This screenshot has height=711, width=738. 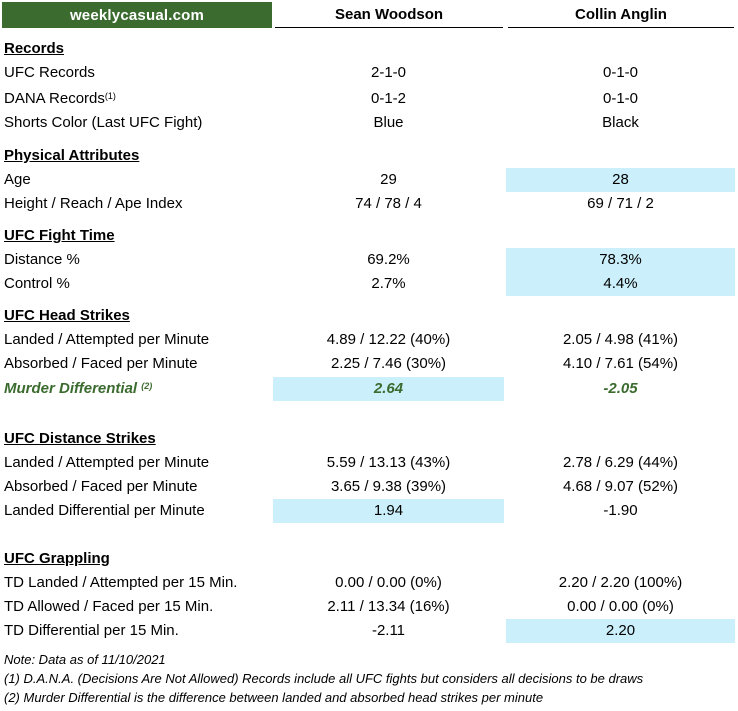 What do you see at coordinates (85, 659) in the screenshot?
I see `note-date: Note: Data as of 11/10/2021` at bounding box center [85, 659].